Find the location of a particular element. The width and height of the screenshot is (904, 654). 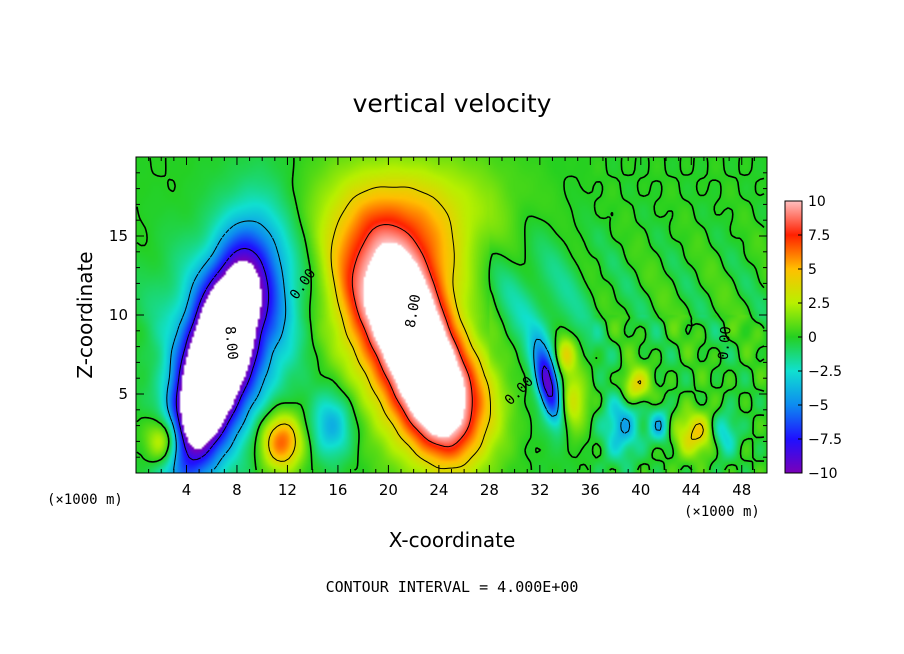

y-axis-label: Z-coordinate is located at coordinates (85, 314).